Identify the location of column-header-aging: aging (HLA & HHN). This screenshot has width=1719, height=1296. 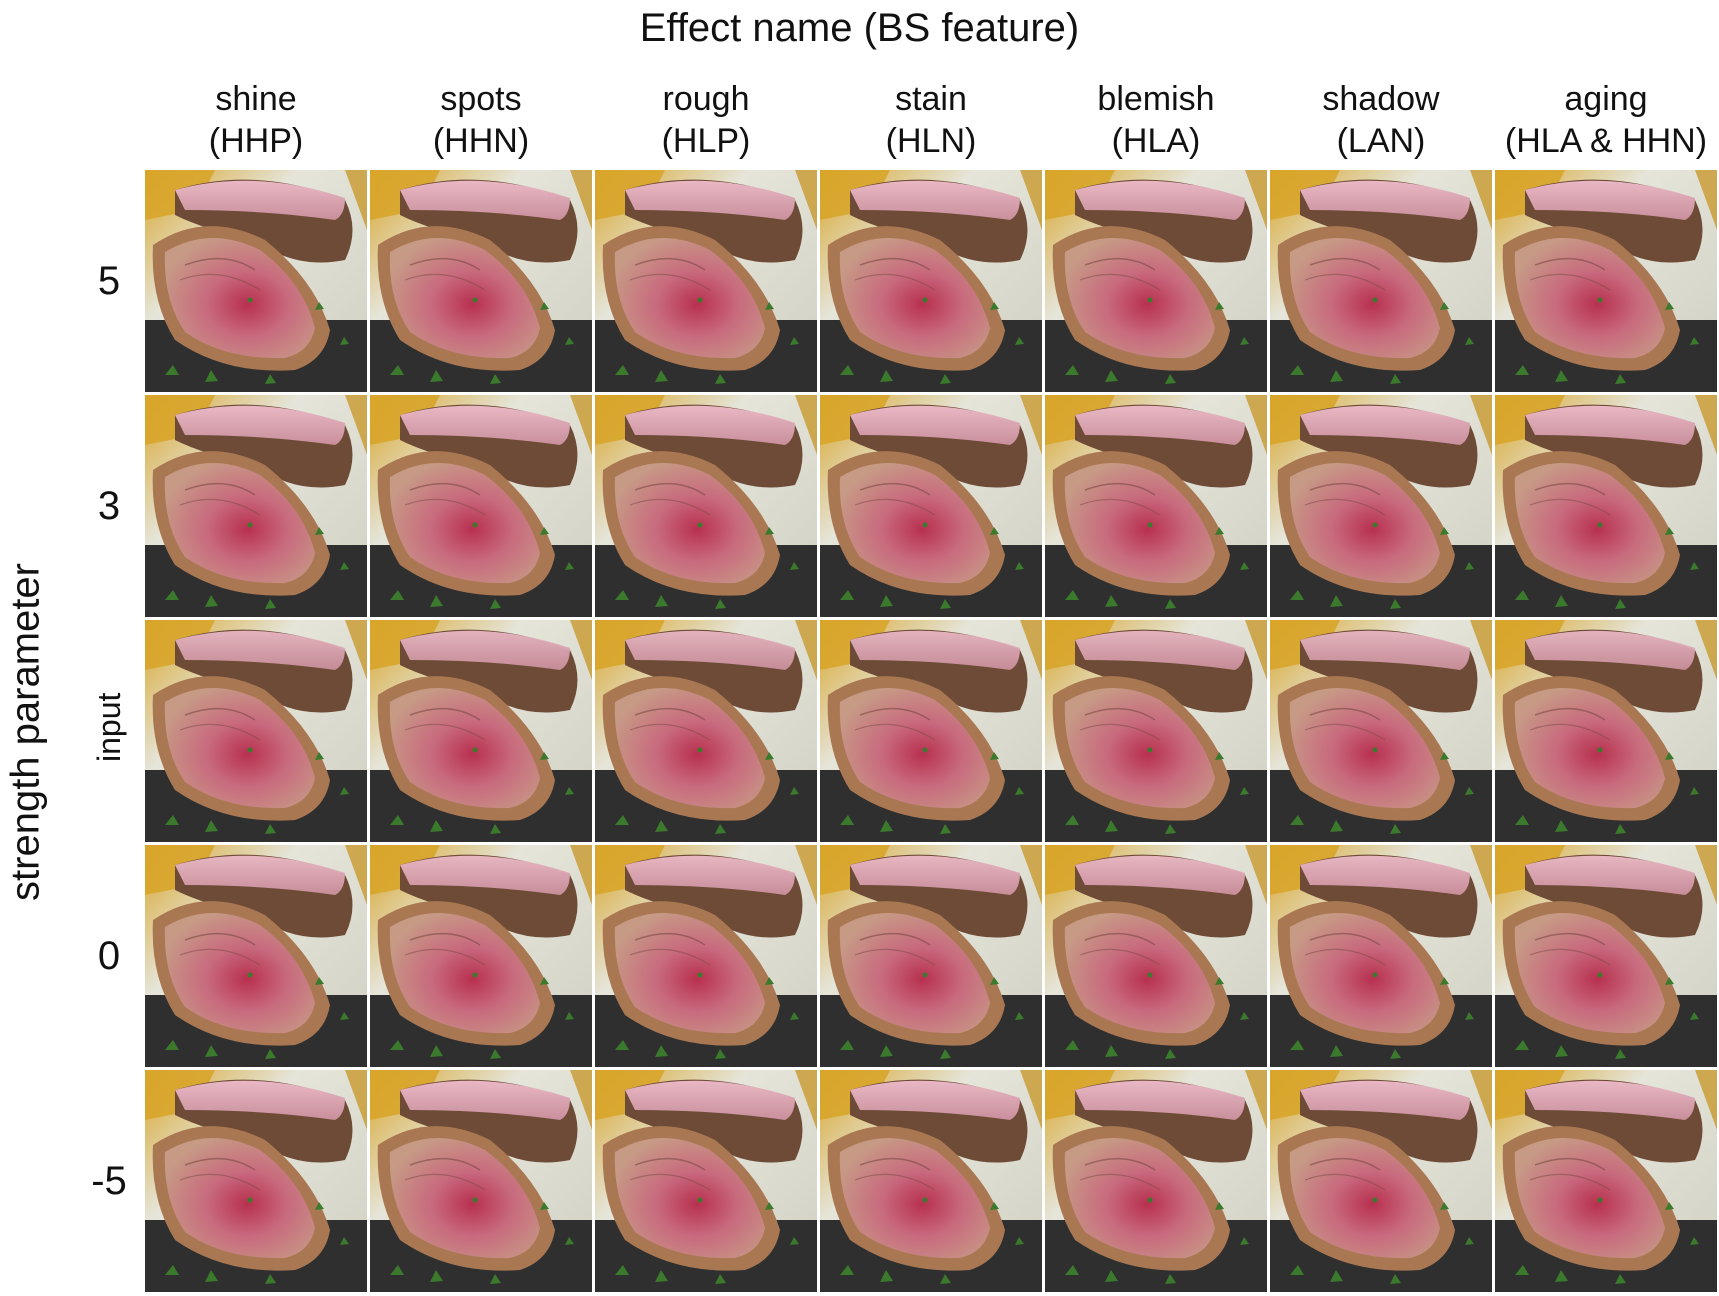
(1606, 120).